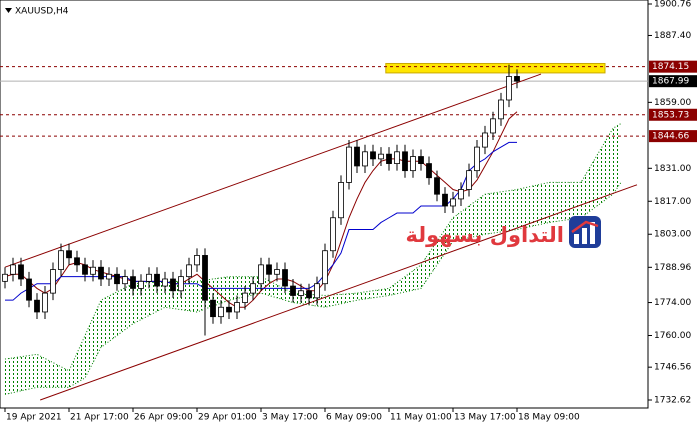 Image resolution: width=700 pixels, height=425 pixels. I want to click on x-tick-label: 13 May 17:00, so click(485, 418).